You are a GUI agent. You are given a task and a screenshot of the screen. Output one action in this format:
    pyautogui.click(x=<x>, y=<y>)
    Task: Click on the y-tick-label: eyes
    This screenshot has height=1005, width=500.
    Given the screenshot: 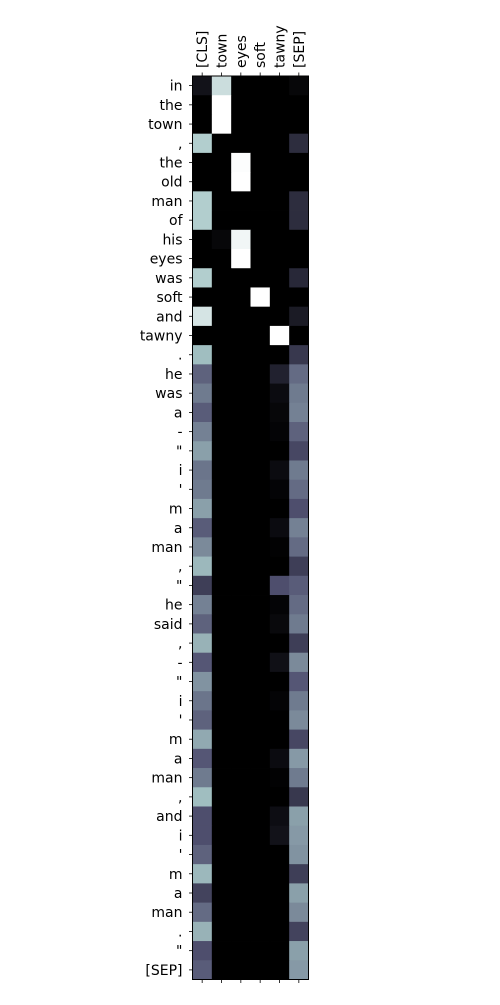 What is the action you would take?
    pyautogui.click(x=166, y=260)
    